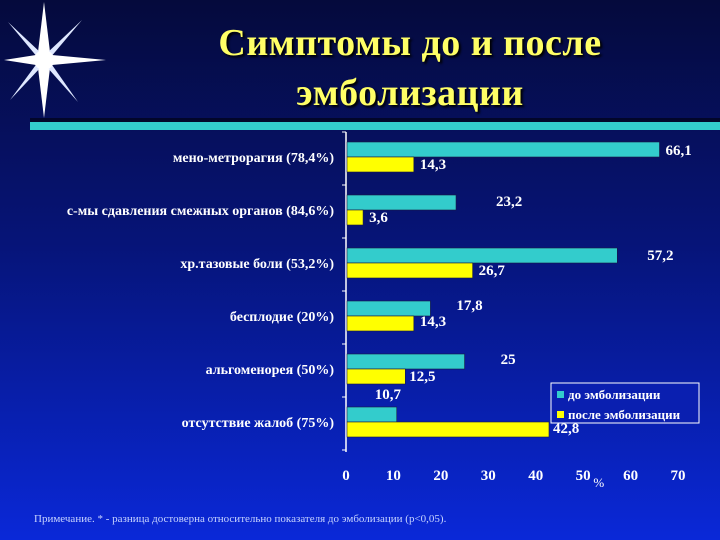 This screenshot has width=720, height=540. Describe the element at coordinates (257, 264) in the screenshot. I see `category-label: хр.тазовые боли (53,2%)` at that location.